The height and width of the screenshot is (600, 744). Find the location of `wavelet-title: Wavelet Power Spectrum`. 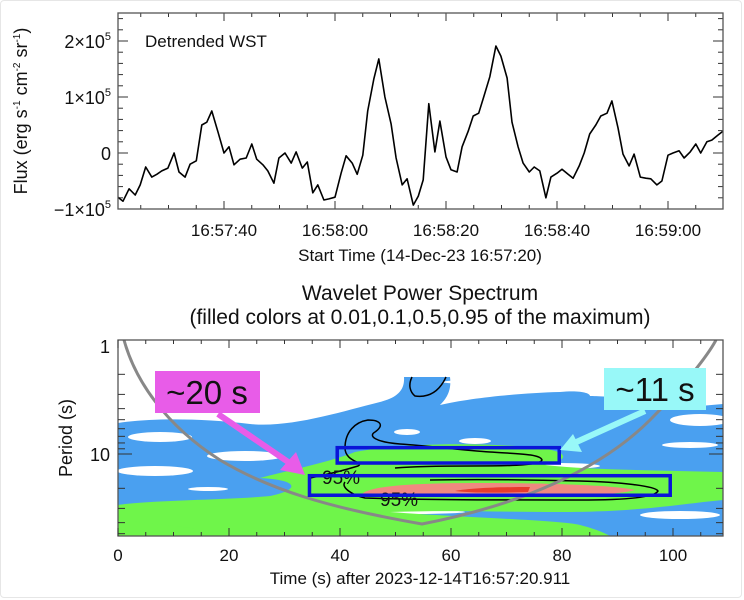

wavelet-title: Wavelet Power Spectrum is located at coordinates (420, 293).